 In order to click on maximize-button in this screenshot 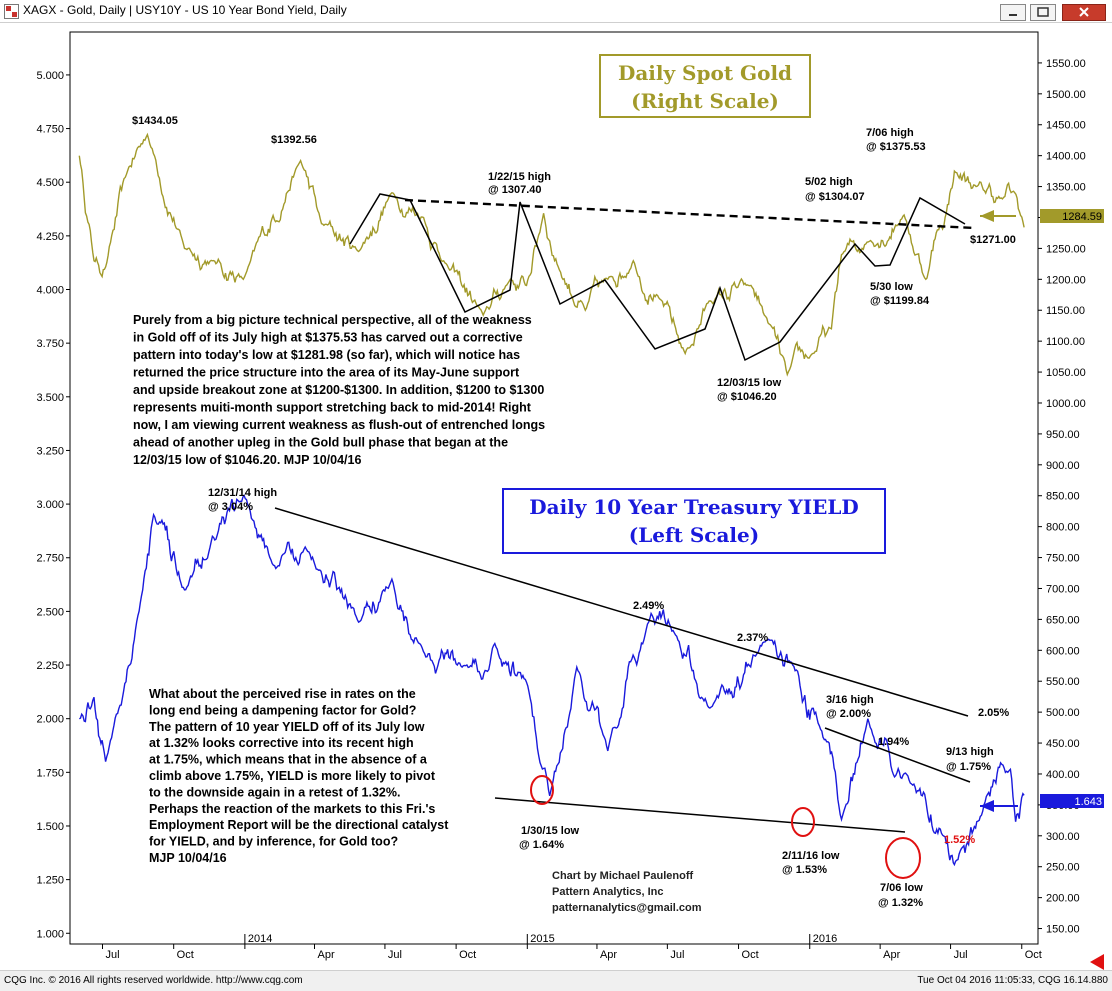, I will do `click(1043, 12)`.